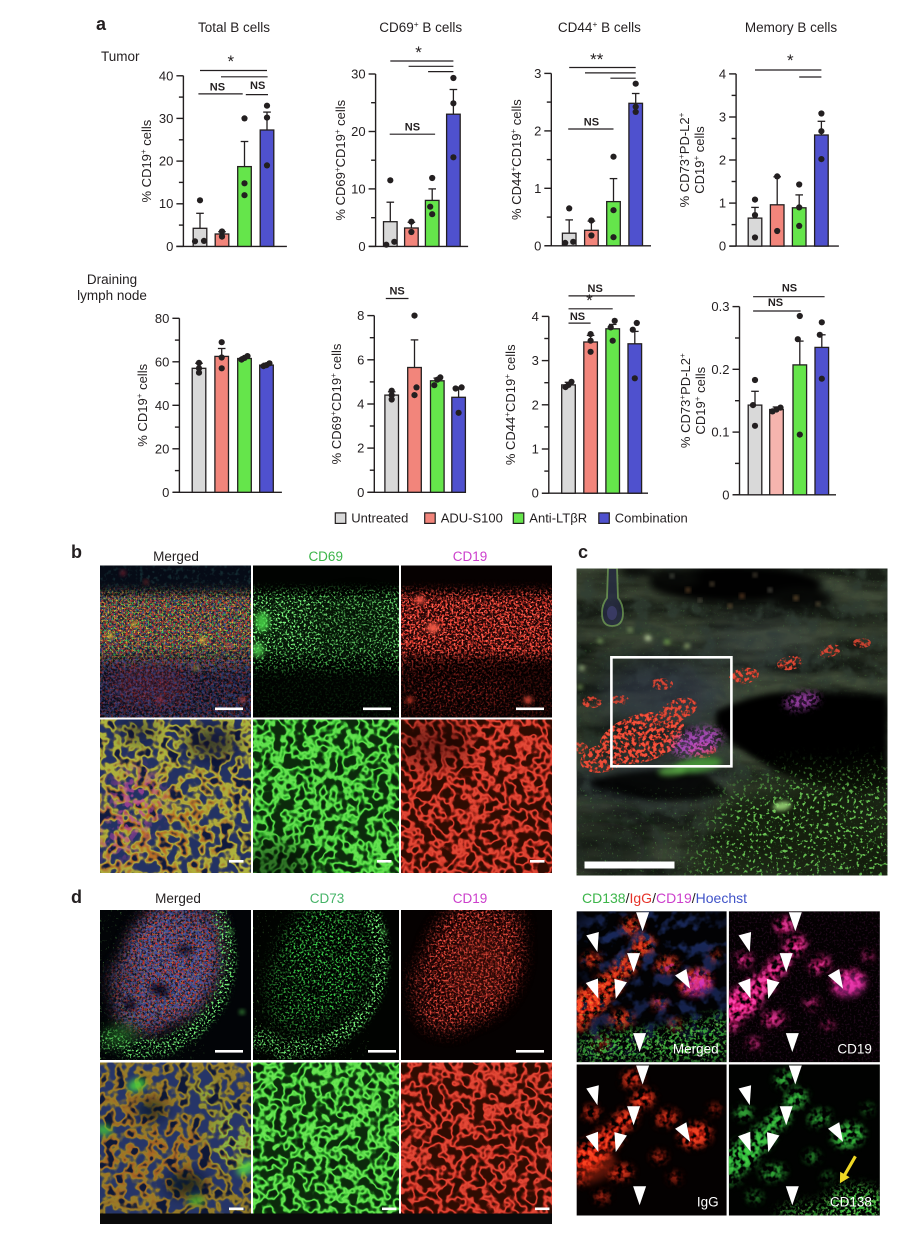 This screenshot has height=1234, width=900. I want to click on svg-text: lymph node, so click(112, 295).